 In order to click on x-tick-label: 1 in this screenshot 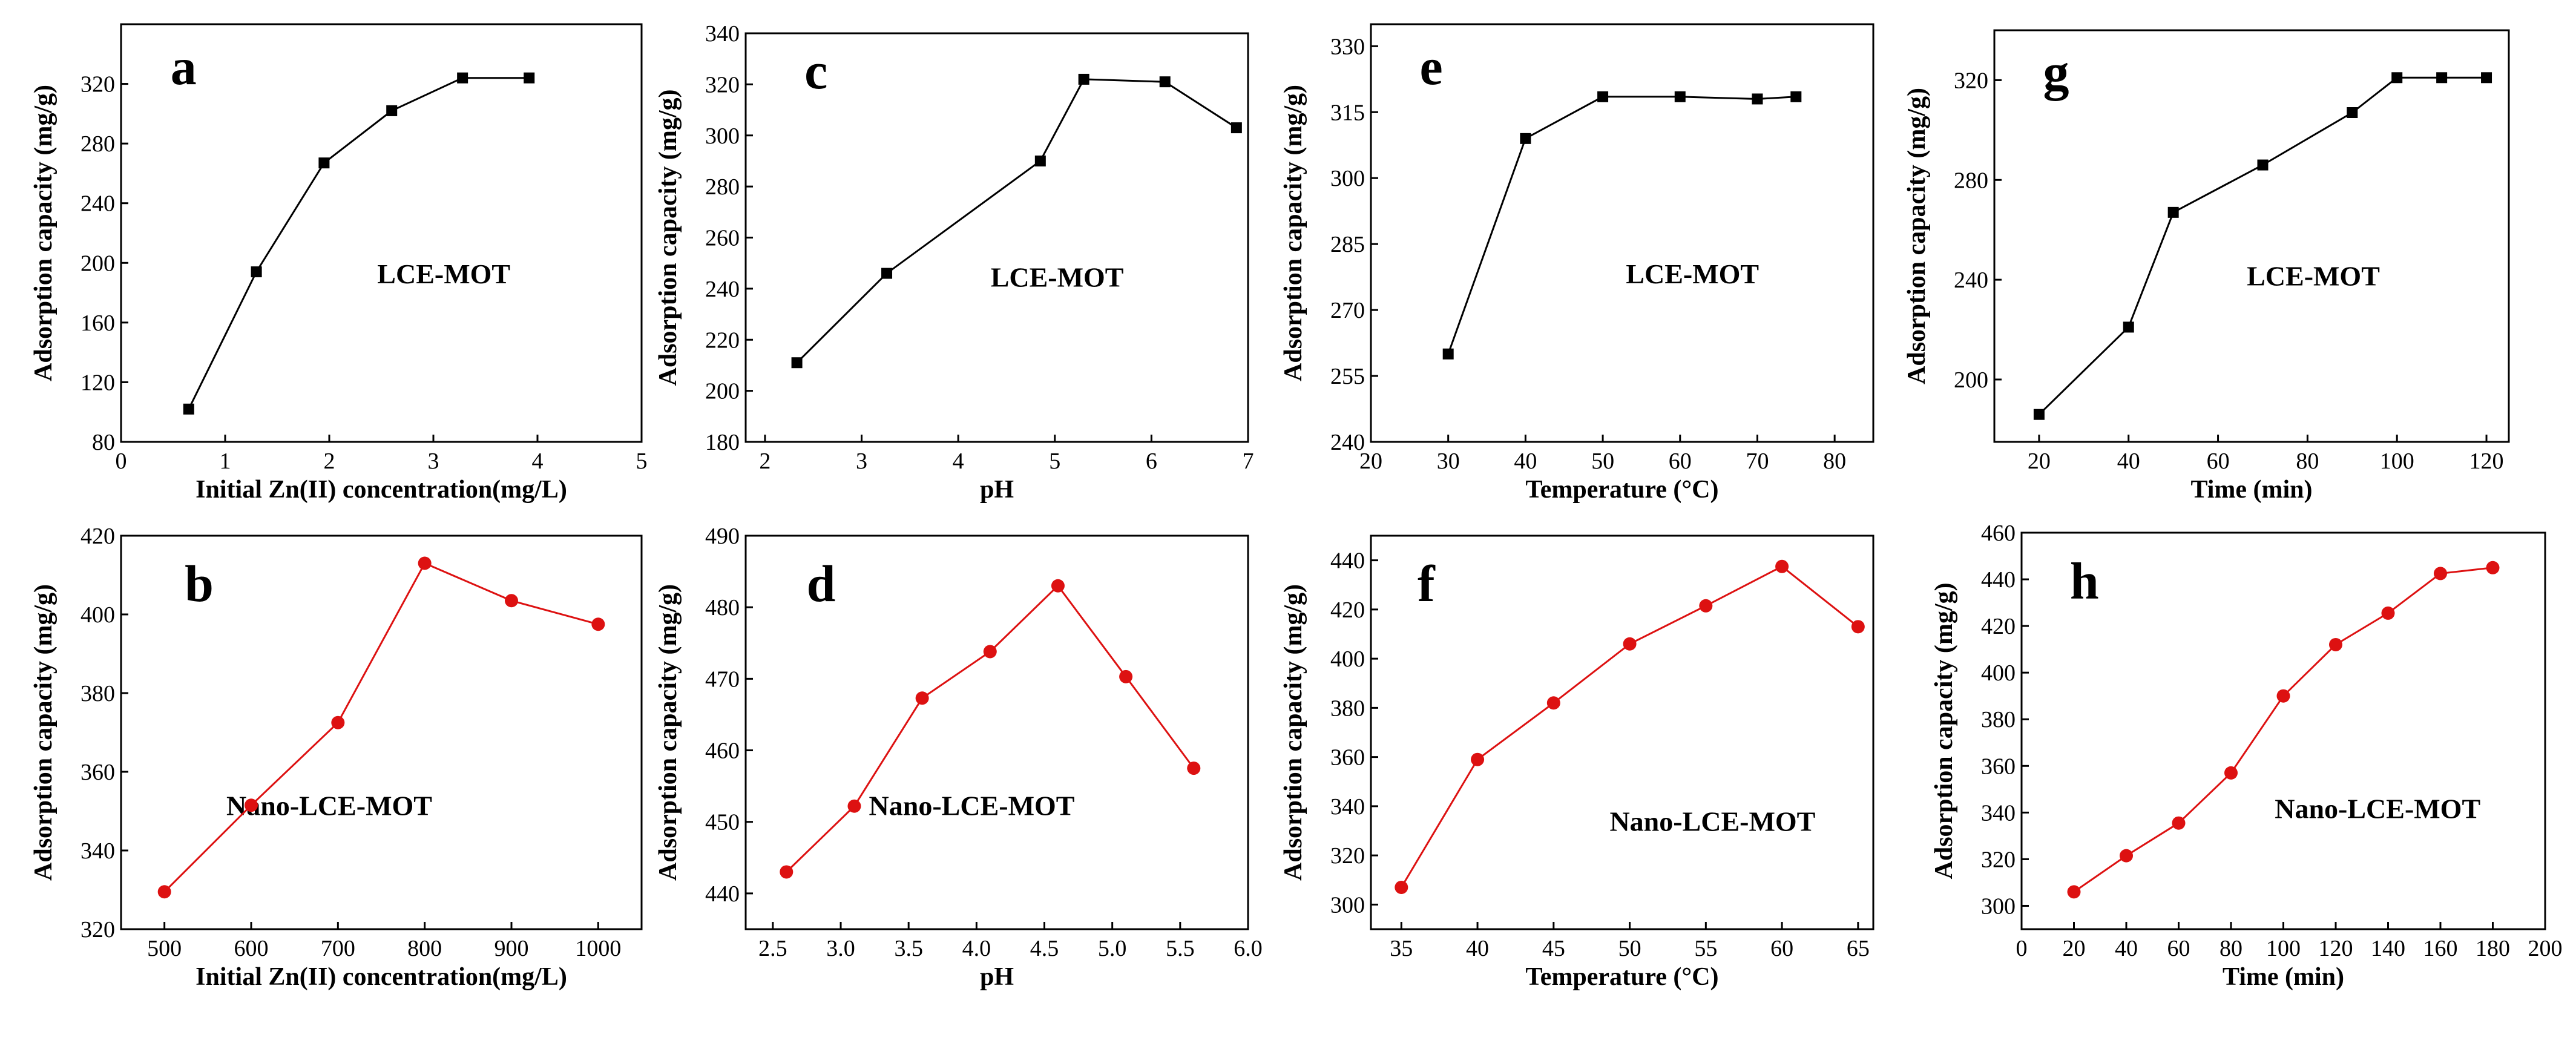, I will do `click(225, 461)`.